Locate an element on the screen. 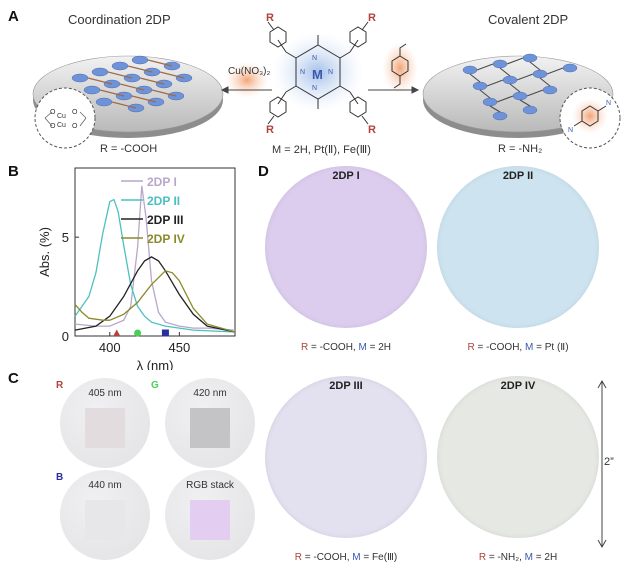 This screenshot has width=640, height=585. legend-label: 2DP III is located at coordinates (165, 220).